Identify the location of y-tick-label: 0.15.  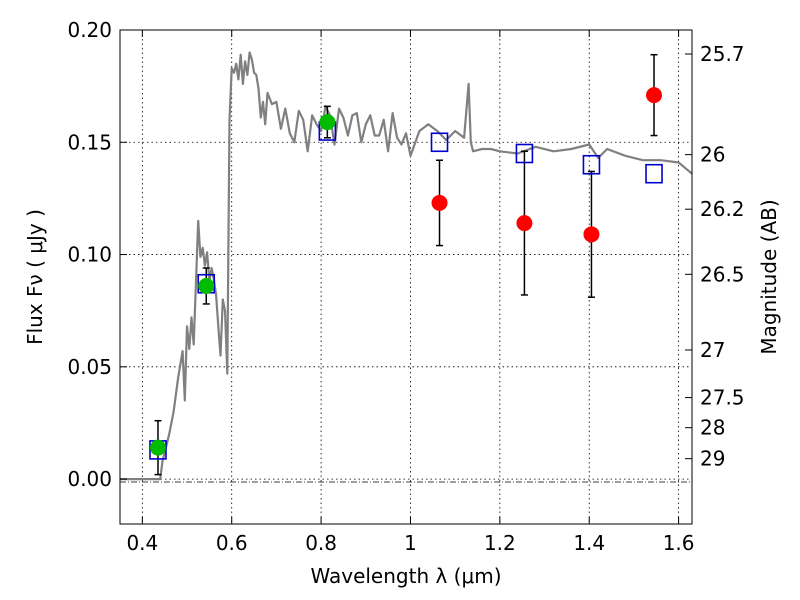
(89, 142).